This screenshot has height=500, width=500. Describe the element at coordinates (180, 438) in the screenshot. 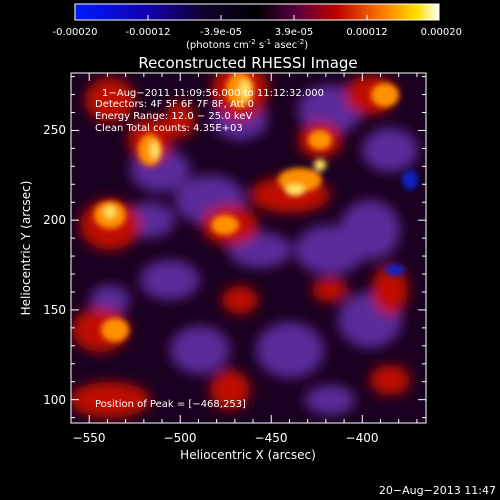

I see `x-tick-label--500: −500` at that location.